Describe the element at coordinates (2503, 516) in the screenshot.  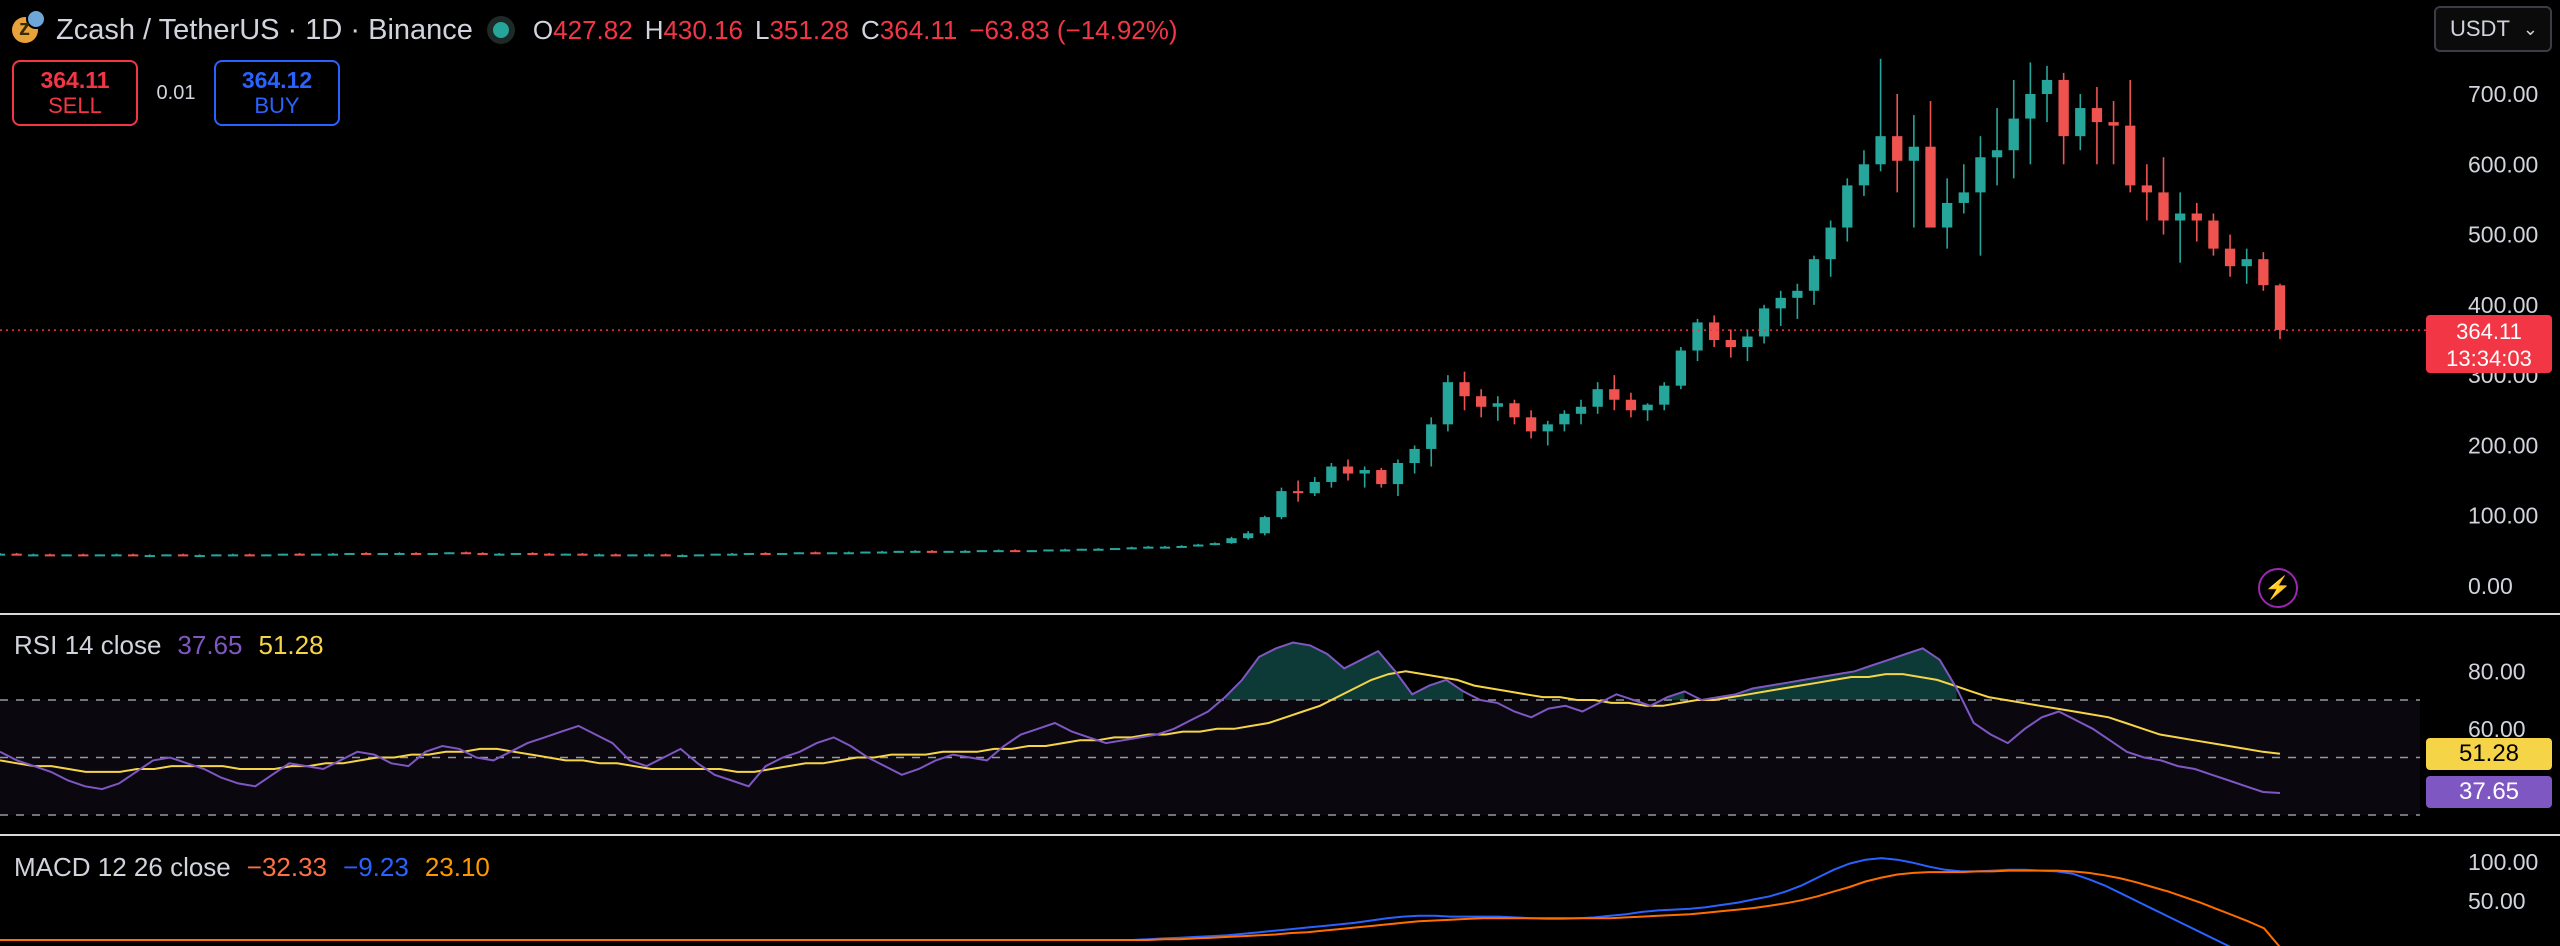
I see `price-axis-label: 100.00` at that location.